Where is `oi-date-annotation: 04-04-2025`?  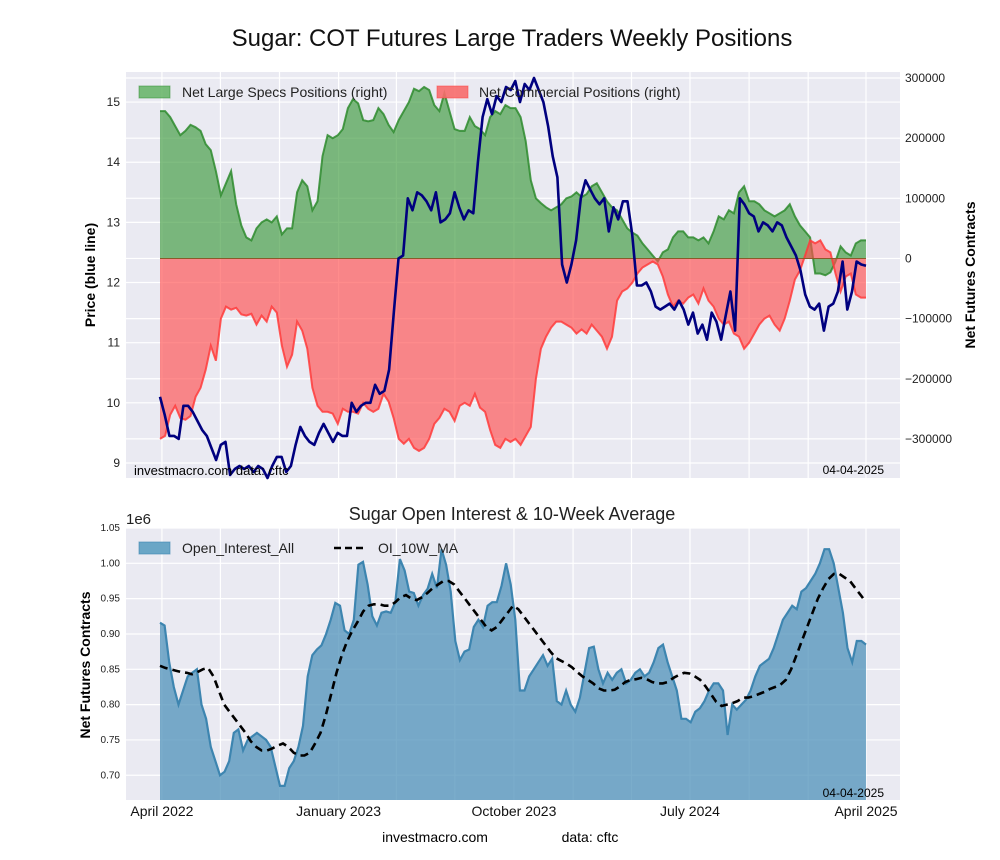
oi-date-annotation: 04-04-2025 is located at coordinates (854, 793).